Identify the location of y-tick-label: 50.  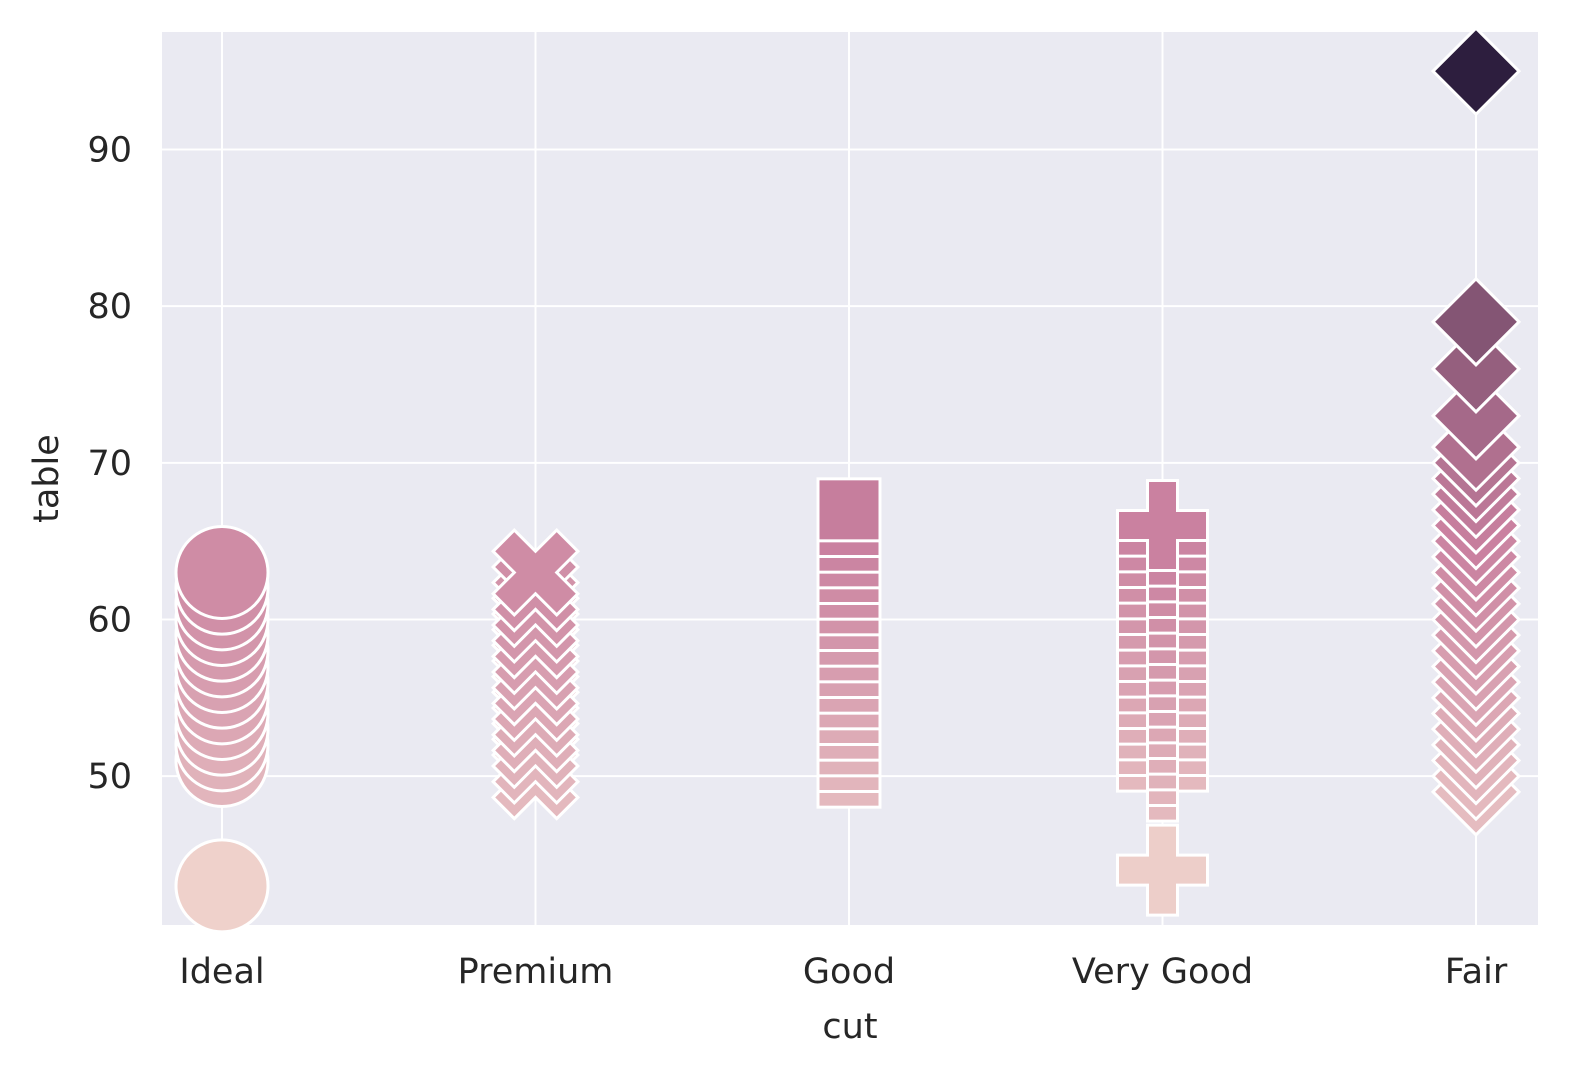
(109, 777).